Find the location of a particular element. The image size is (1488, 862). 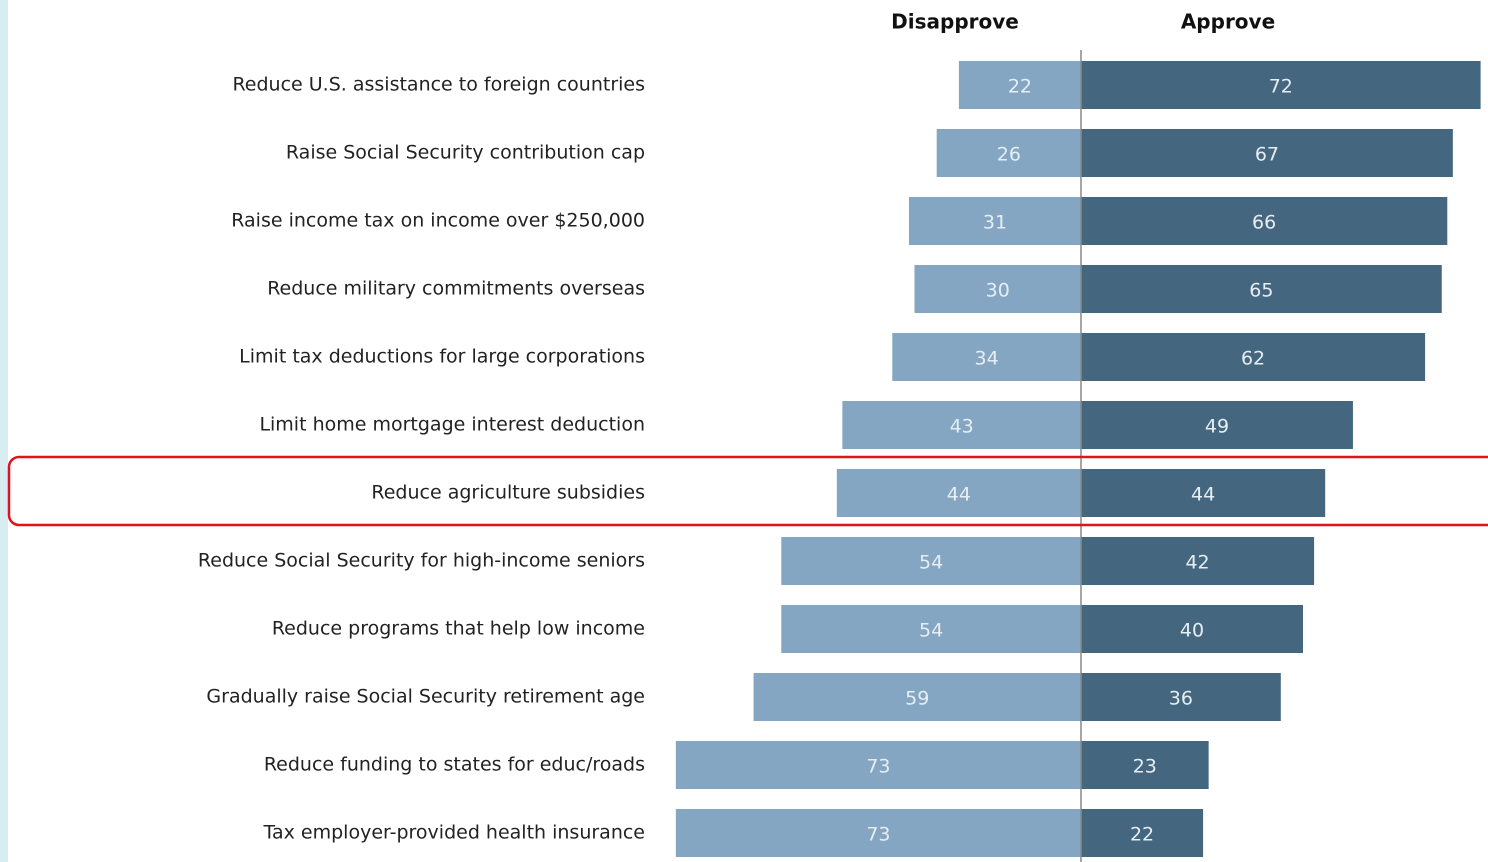

value-label: 36 is located at coordinates (1181, 699).